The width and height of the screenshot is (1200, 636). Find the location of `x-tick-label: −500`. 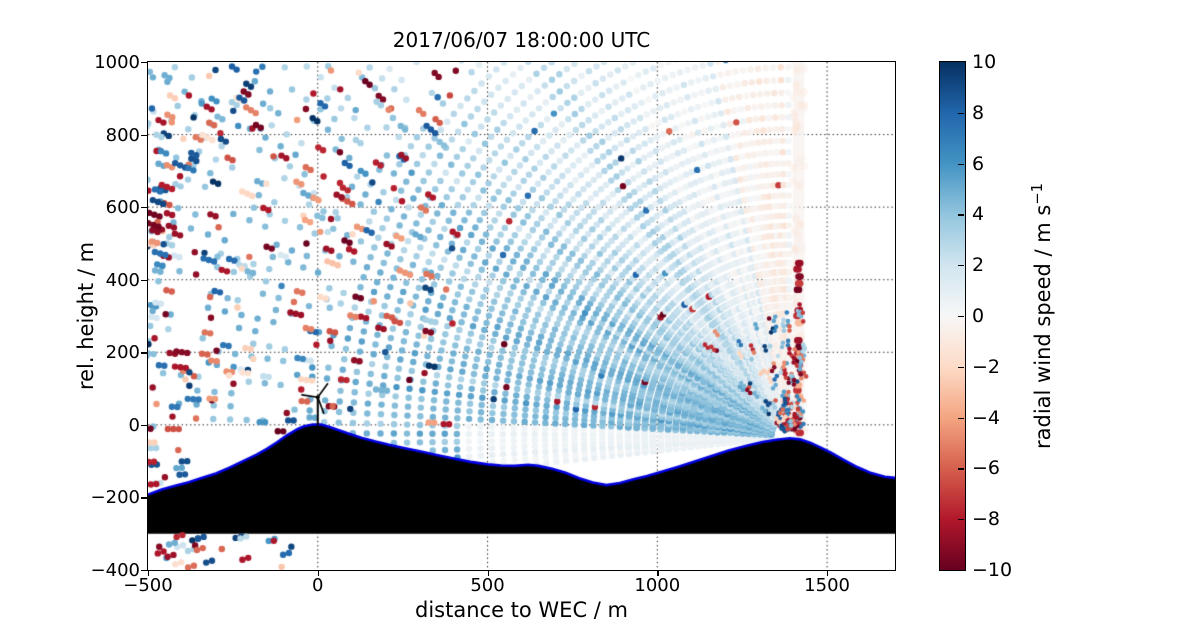

x-tick-label: −500 is located at coordinates (148, 585).